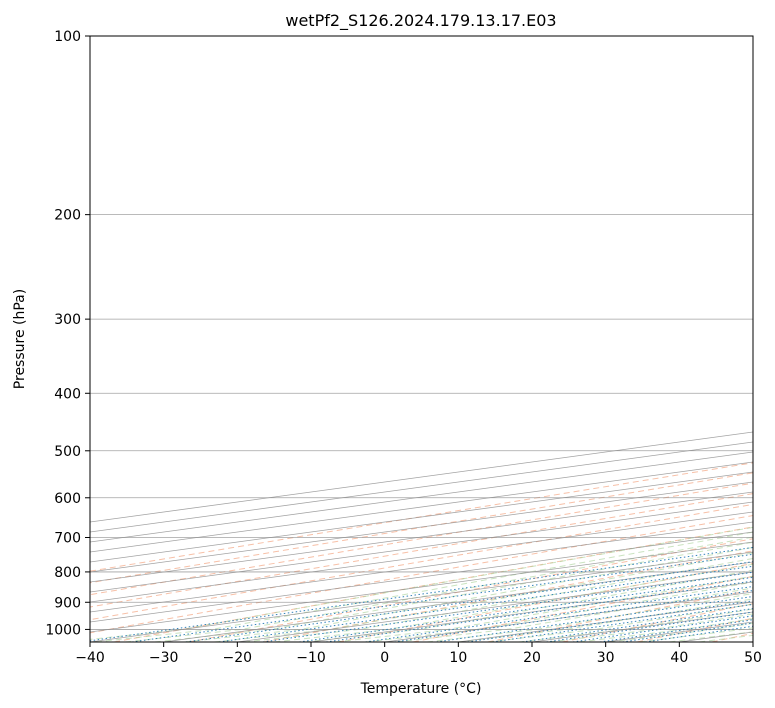 The image size is (775, 708). Describe the element at coordinates (384, 658) in the screenshot. I see `x-tick-label: 0` at that location.